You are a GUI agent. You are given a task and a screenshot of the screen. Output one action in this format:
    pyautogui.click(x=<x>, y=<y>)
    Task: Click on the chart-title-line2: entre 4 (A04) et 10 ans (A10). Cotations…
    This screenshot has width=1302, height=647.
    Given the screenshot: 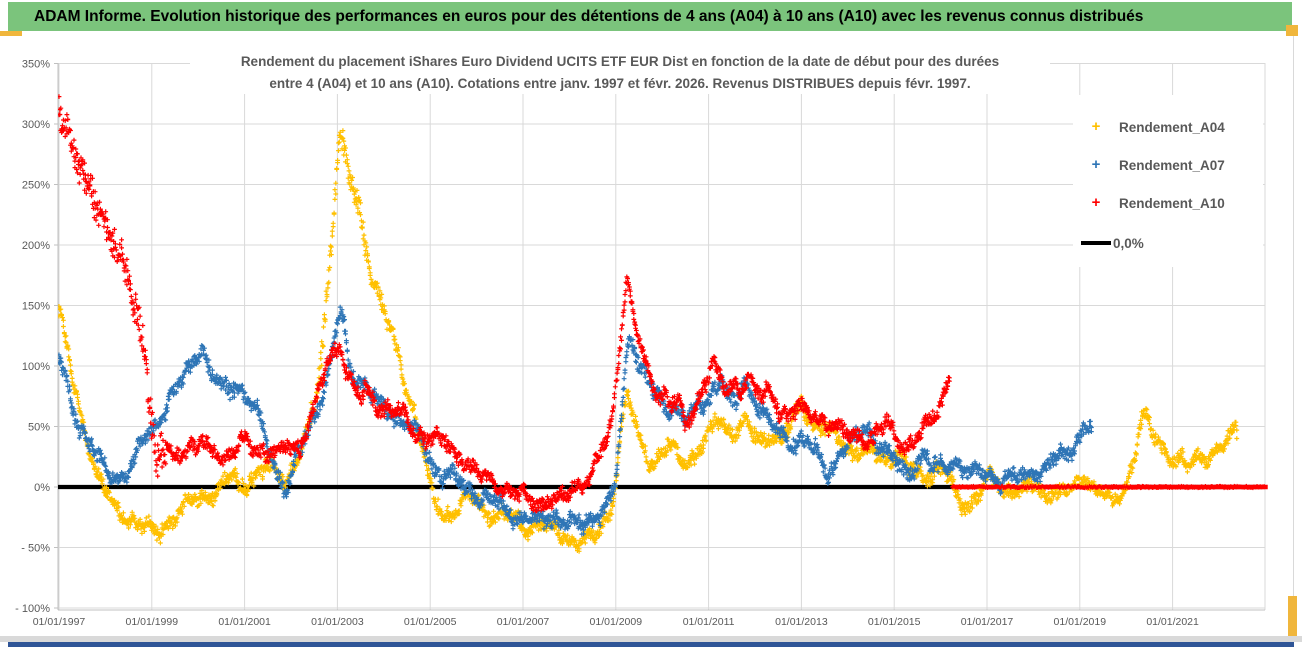 What is the action you would take?
    pyautogui.click(x=620, y=83)
    